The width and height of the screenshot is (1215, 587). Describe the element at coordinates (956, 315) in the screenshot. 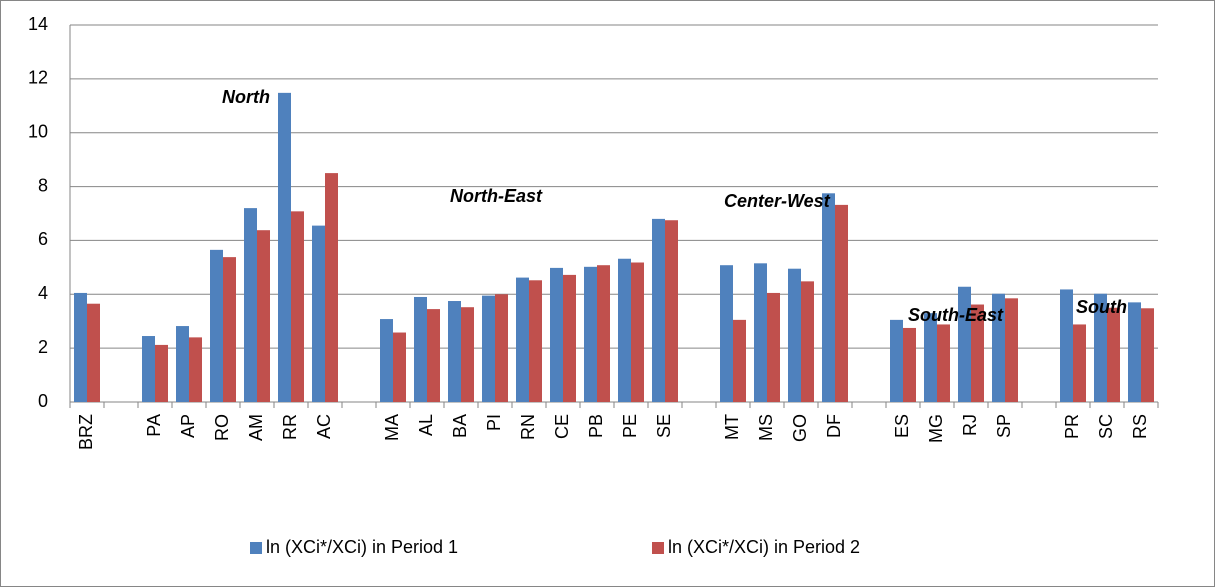

I see `annotation: South-East` at that location.